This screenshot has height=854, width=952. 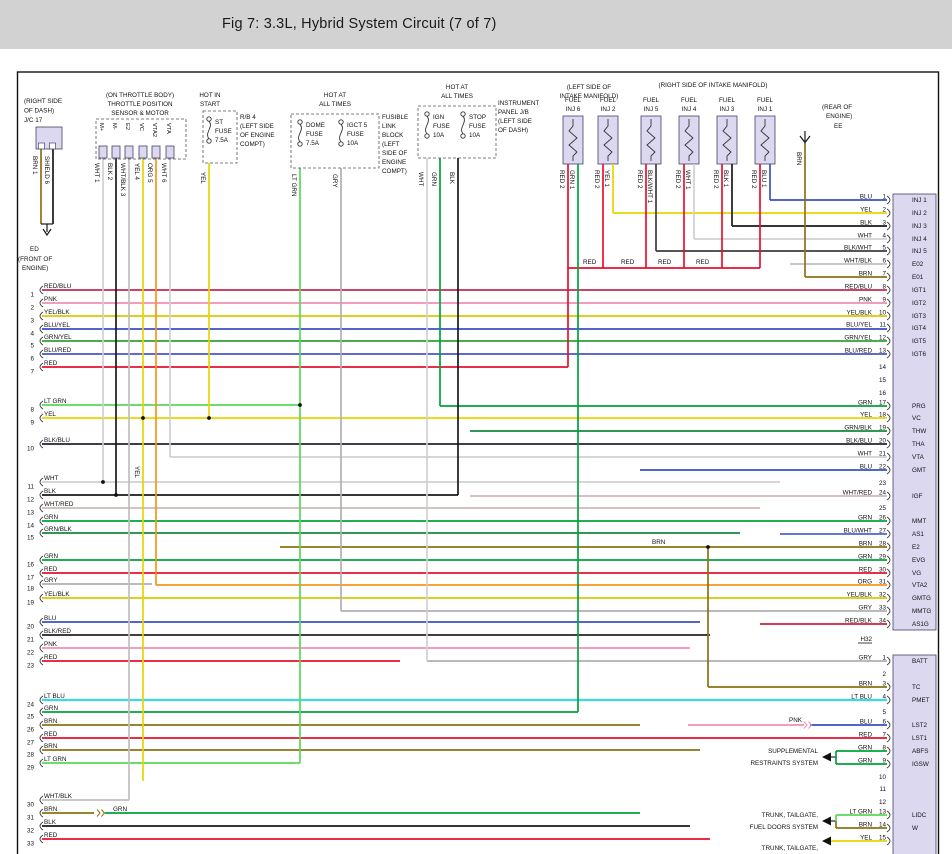 I want to click on fl-outline, so click(x=335, y=141).